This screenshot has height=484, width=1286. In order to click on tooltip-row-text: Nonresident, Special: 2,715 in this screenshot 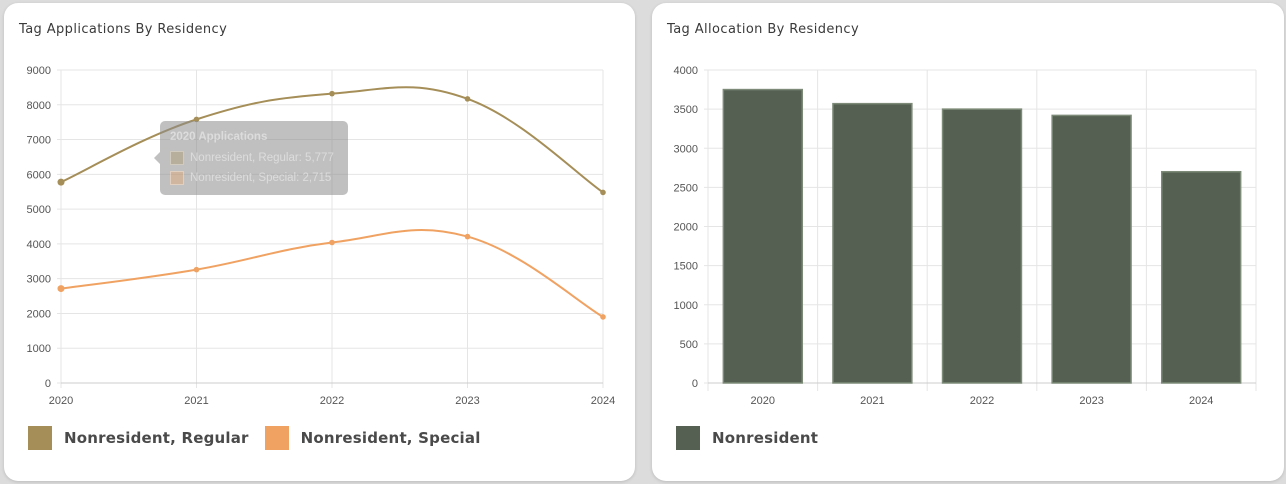, I will do `click(261, 178)`.